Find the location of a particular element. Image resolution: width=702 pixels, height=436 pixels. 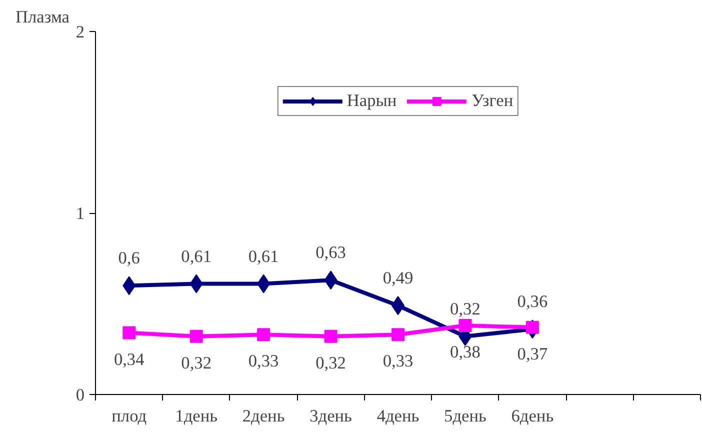

data-label: 0,34 is located at coordinates (129, 359).